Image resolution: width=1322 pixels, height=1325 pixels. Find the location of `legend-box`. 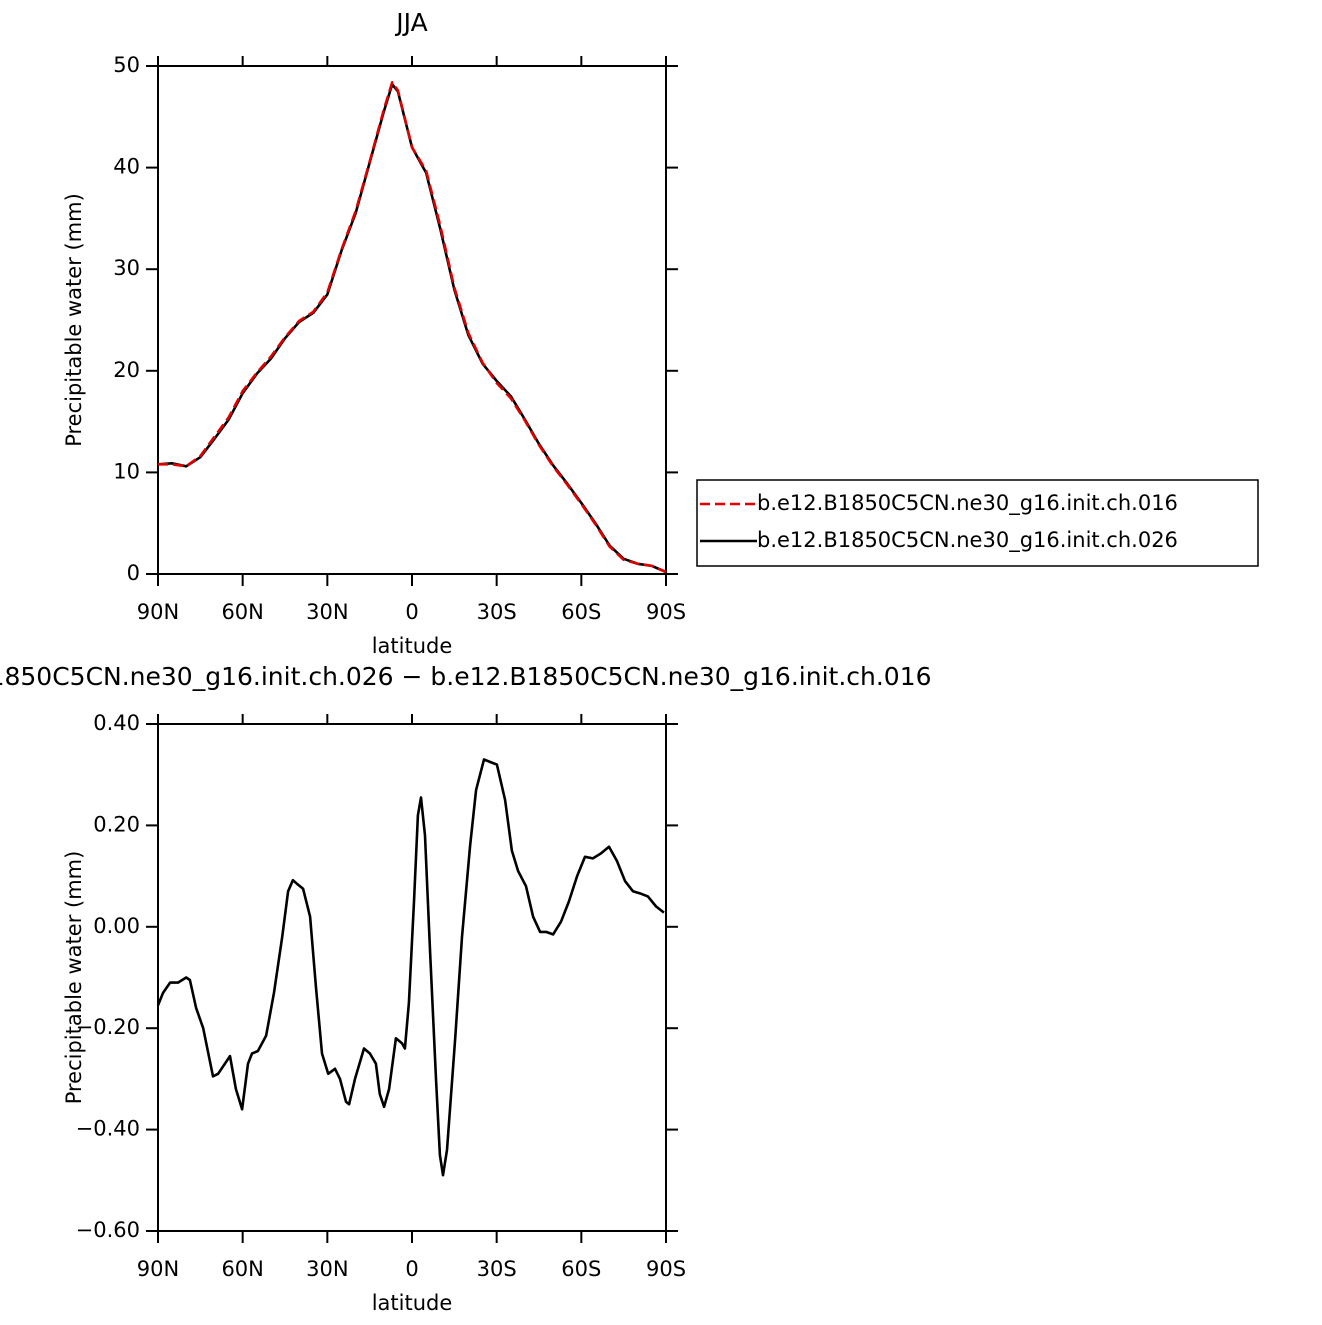

legend-box is located at coordinates (977, 523).